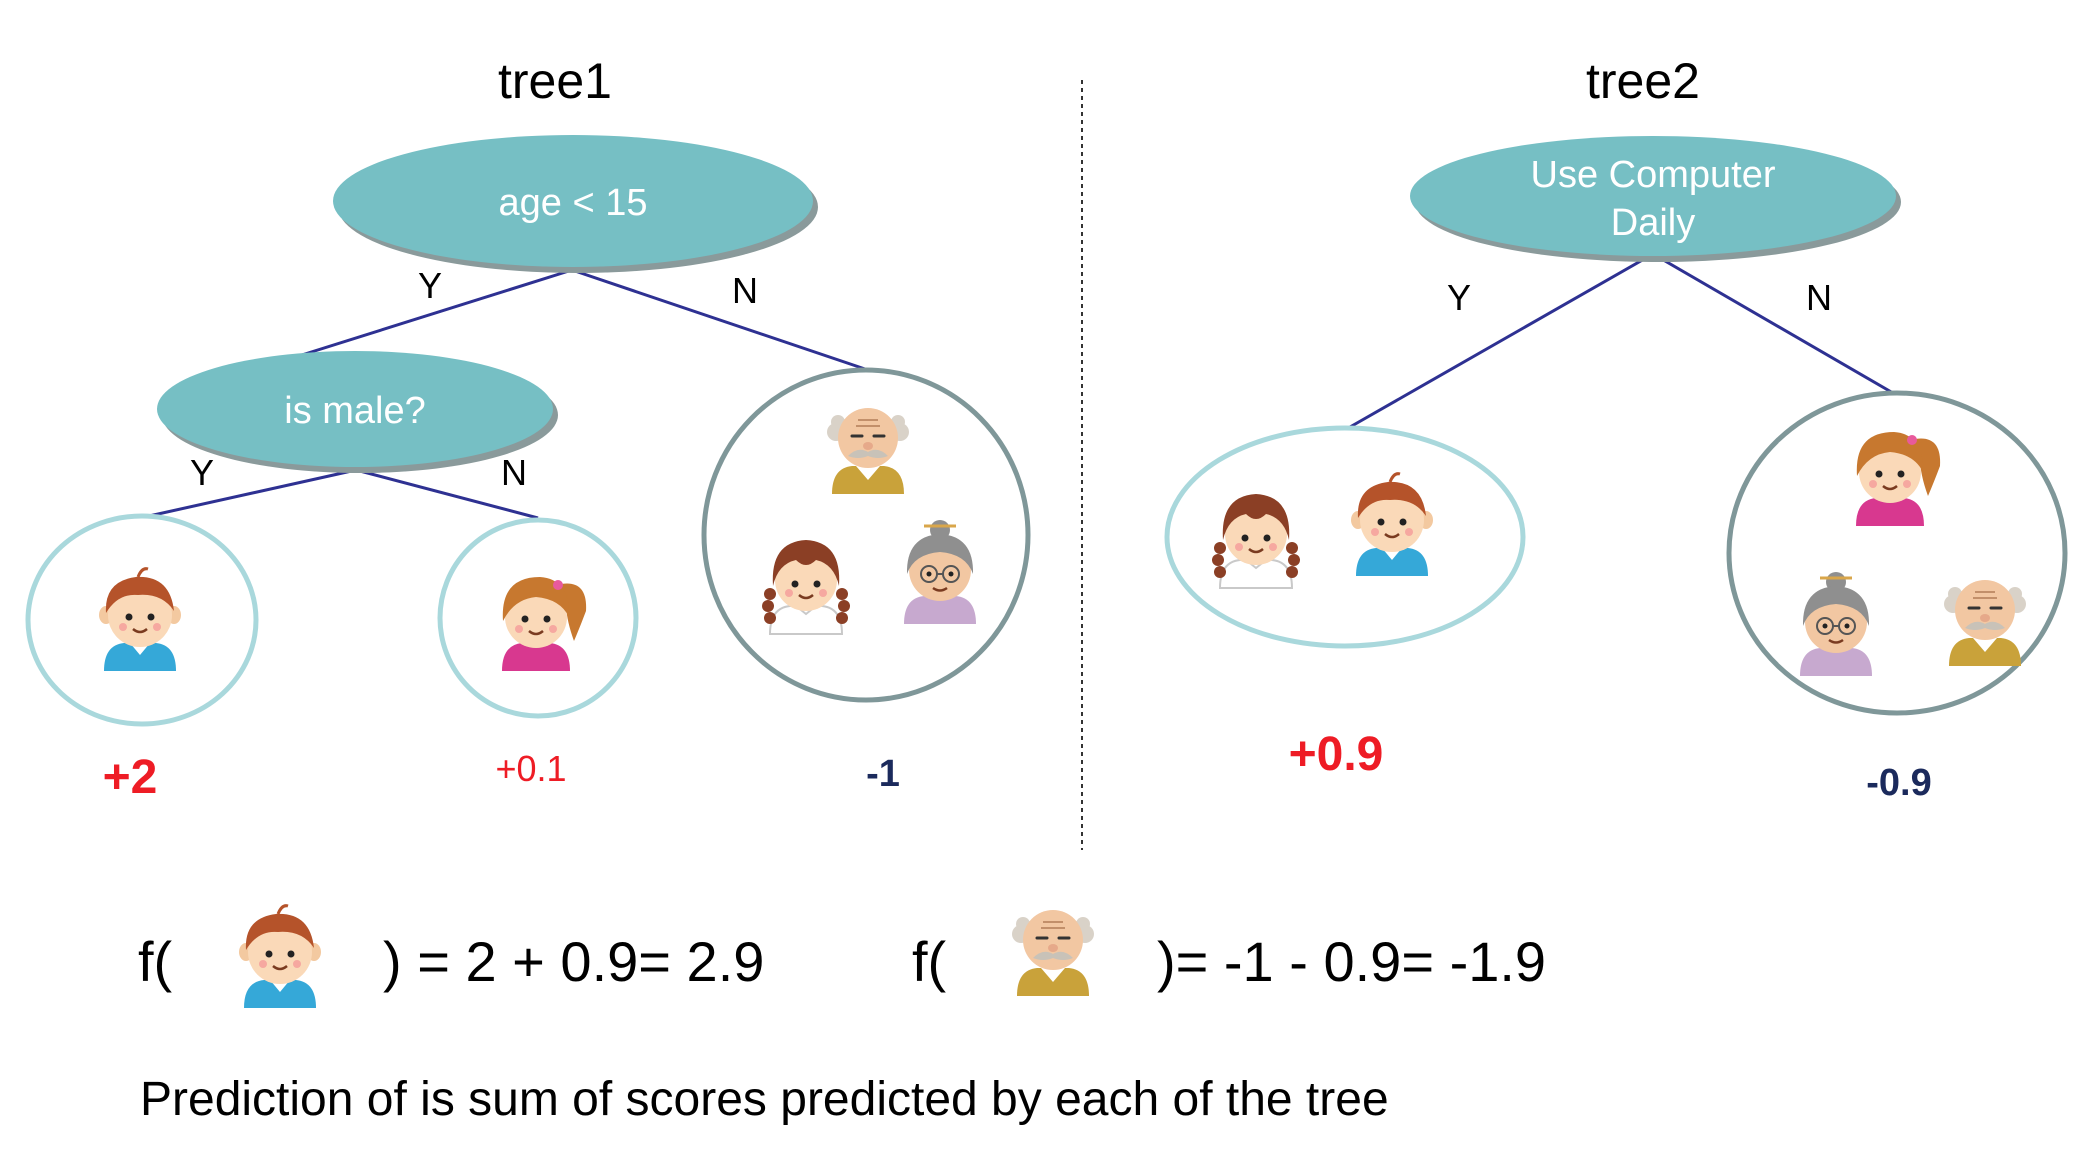  I want to click on tree2-leaf-young, so click(1345, 537).